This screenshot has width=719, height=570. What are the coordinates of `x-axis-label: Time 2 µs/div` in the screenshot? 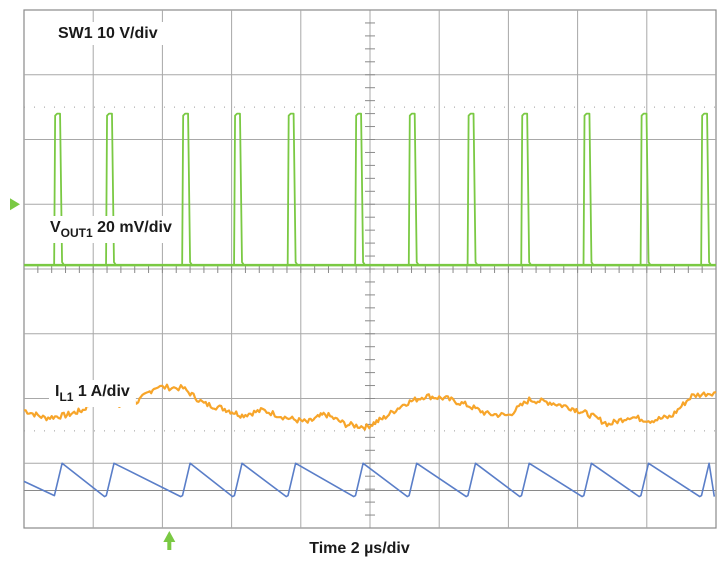 It's located at (359, 548).